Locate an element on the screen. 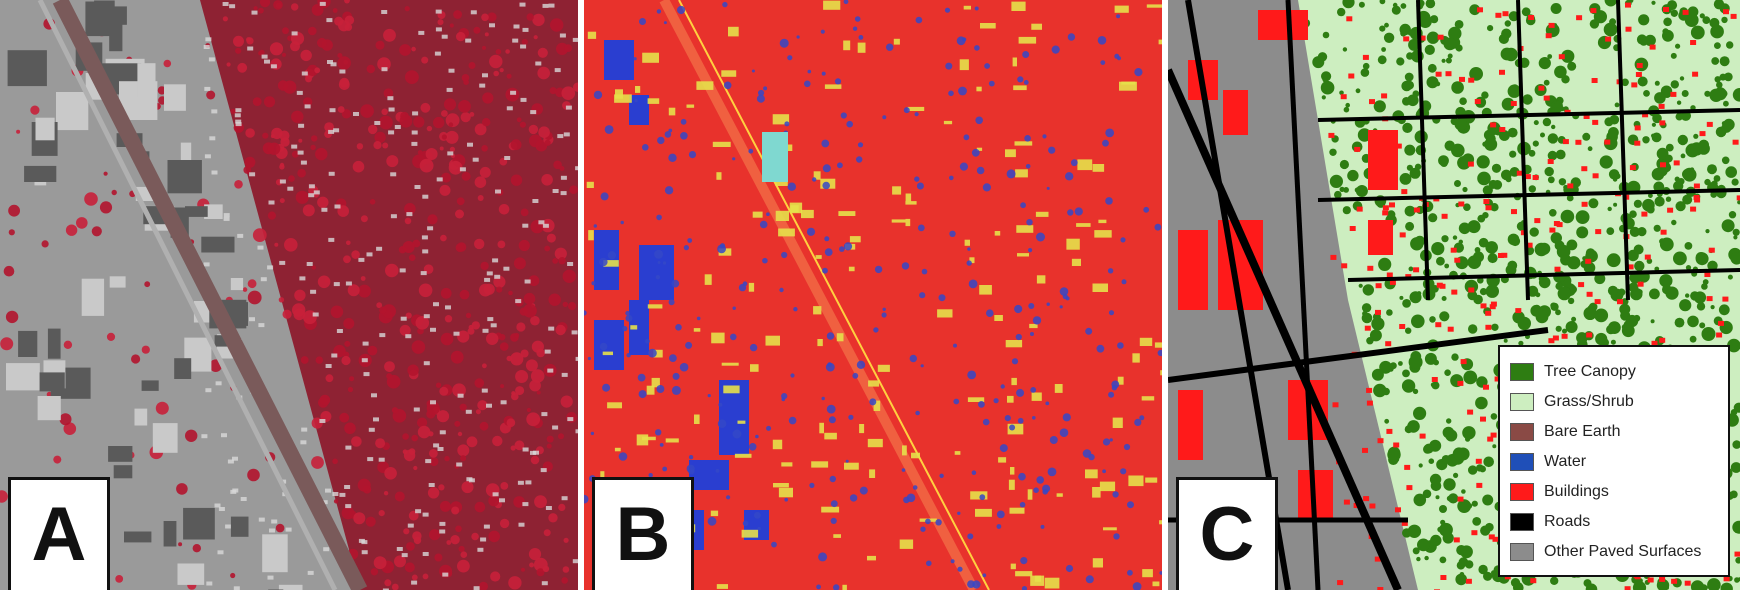 The image size is (1740, 590). legend-item-grass-shrub: Grass/Shrub is located at coordinates (1614, 402).